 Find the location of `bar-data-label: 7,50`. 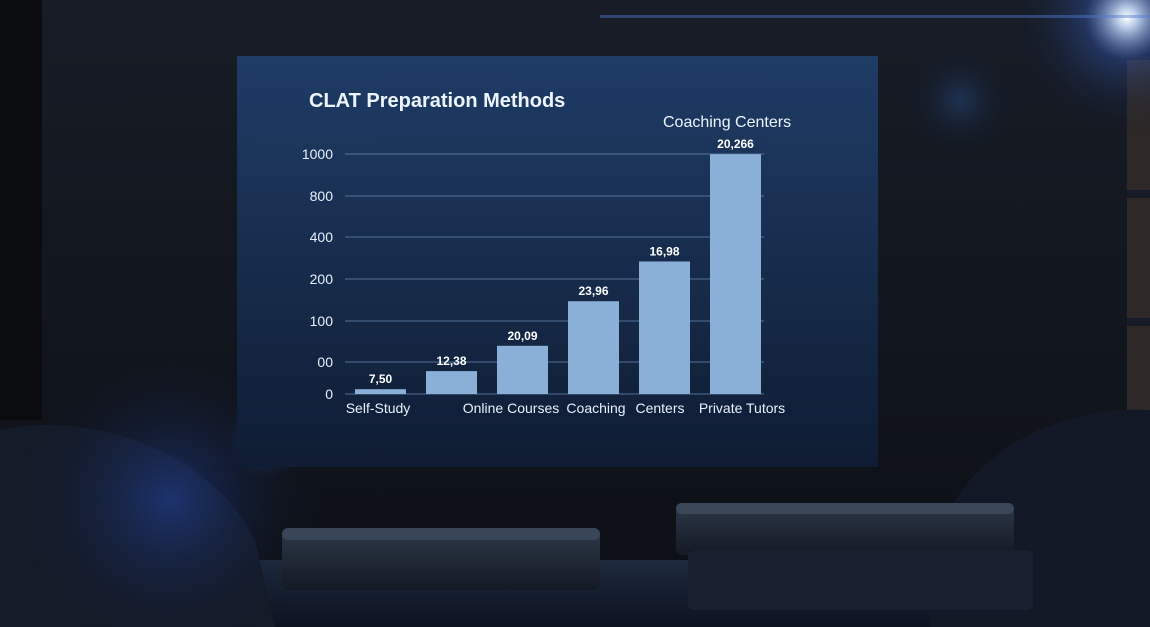

bar-data-label: 7,50 is located at coordinates (381, 379).